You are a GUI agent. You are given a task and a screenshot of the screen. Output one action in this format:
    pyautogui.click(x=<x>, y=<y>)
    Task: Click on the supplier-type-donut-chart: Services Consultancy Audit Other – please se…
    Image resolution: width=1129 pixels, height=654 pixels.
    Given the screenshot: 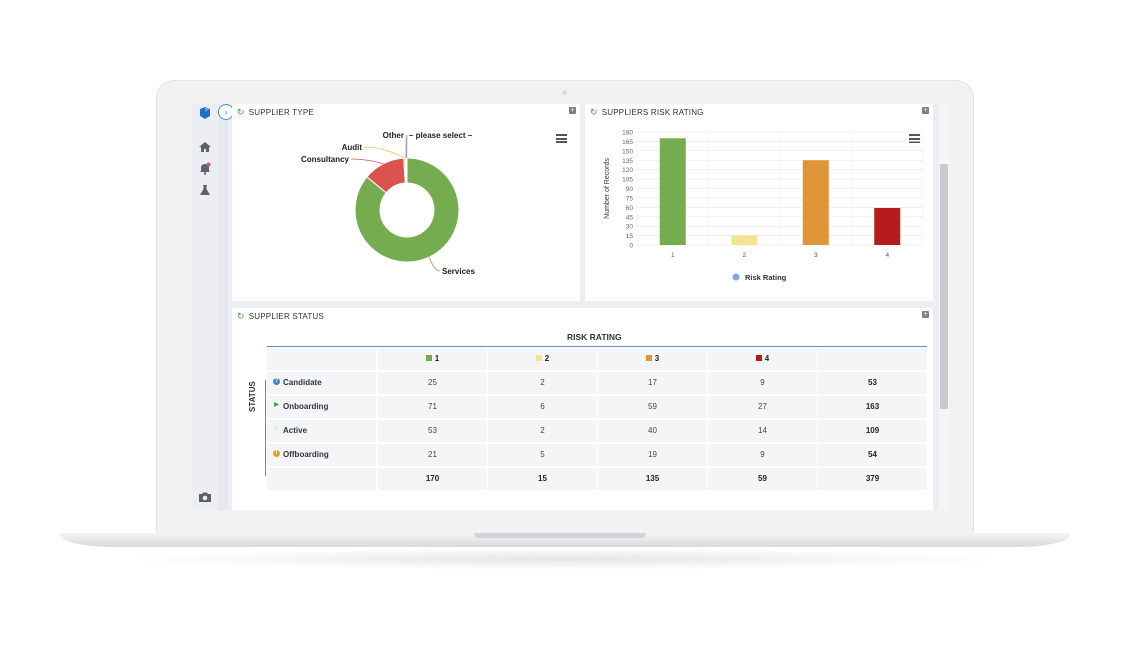 What is the action you would take?
    pyautogui.click(x=388, y=203)
    